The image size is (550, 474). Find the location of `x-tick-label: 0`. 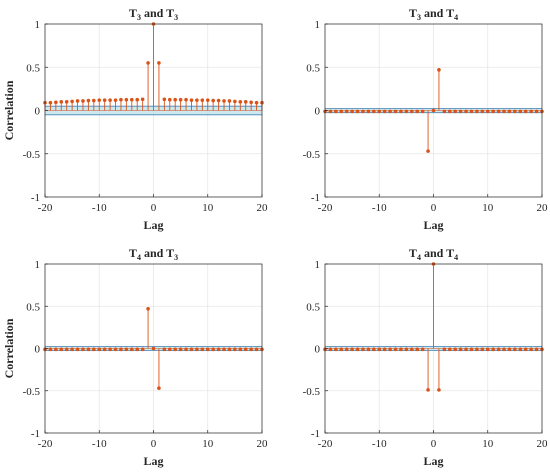

x-tick-label: 0 is located at coordinates (434, 444).